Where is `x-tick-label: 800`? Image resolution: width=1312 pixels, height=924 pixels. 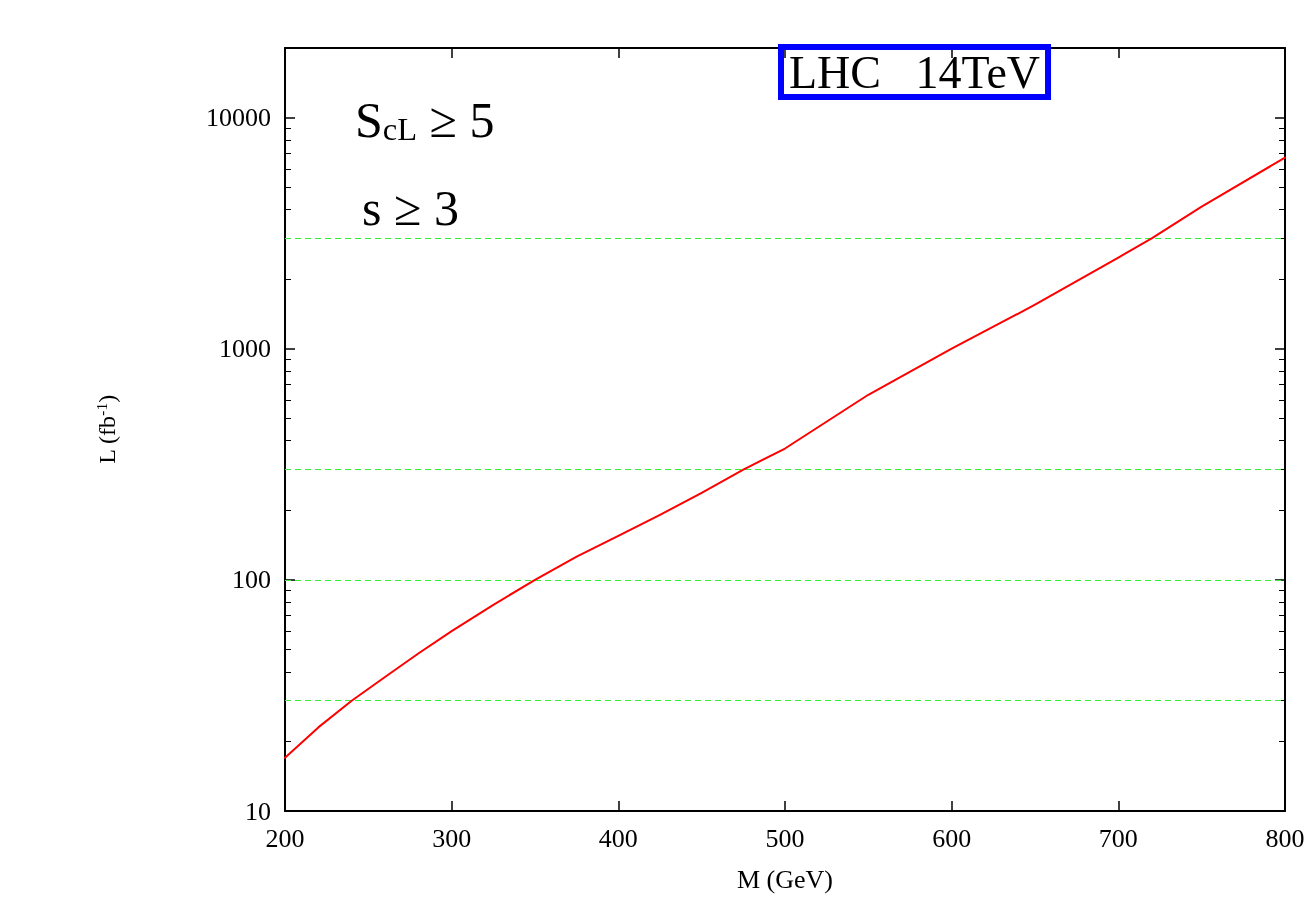
x-tick-label: 800 is located at coordinates (1285, 838).